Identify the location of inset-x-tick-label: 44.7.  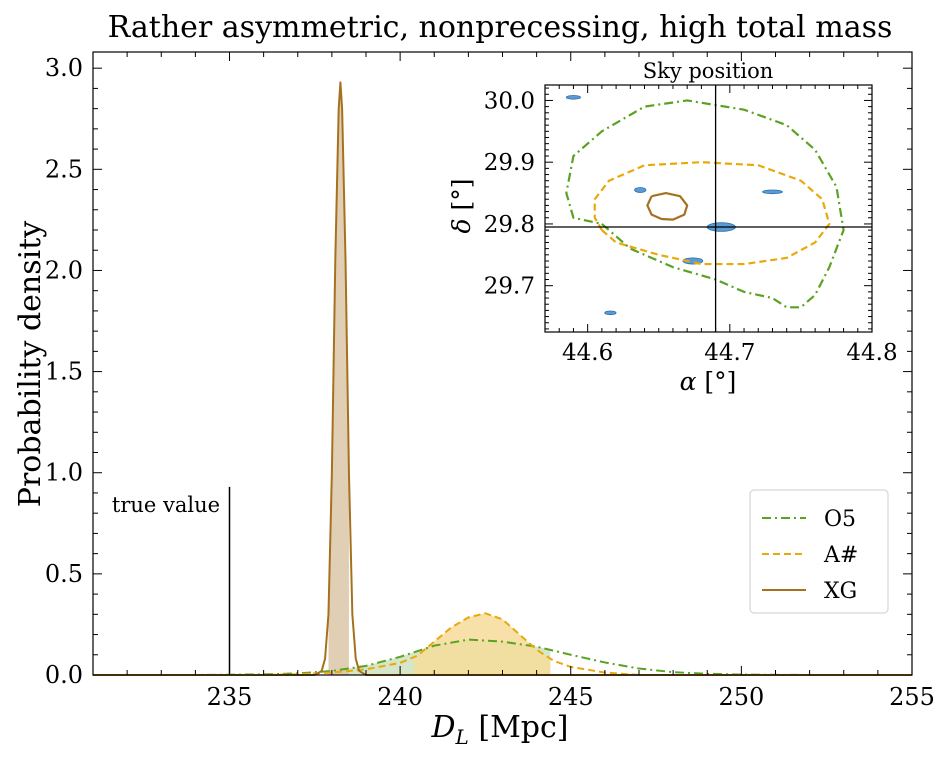
(729, 353).